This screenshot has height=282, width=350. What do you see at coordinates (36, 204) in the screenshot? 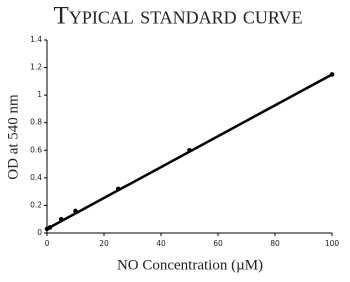
I see `y-tick-label: 0.2` at bounding box center [36, 204].